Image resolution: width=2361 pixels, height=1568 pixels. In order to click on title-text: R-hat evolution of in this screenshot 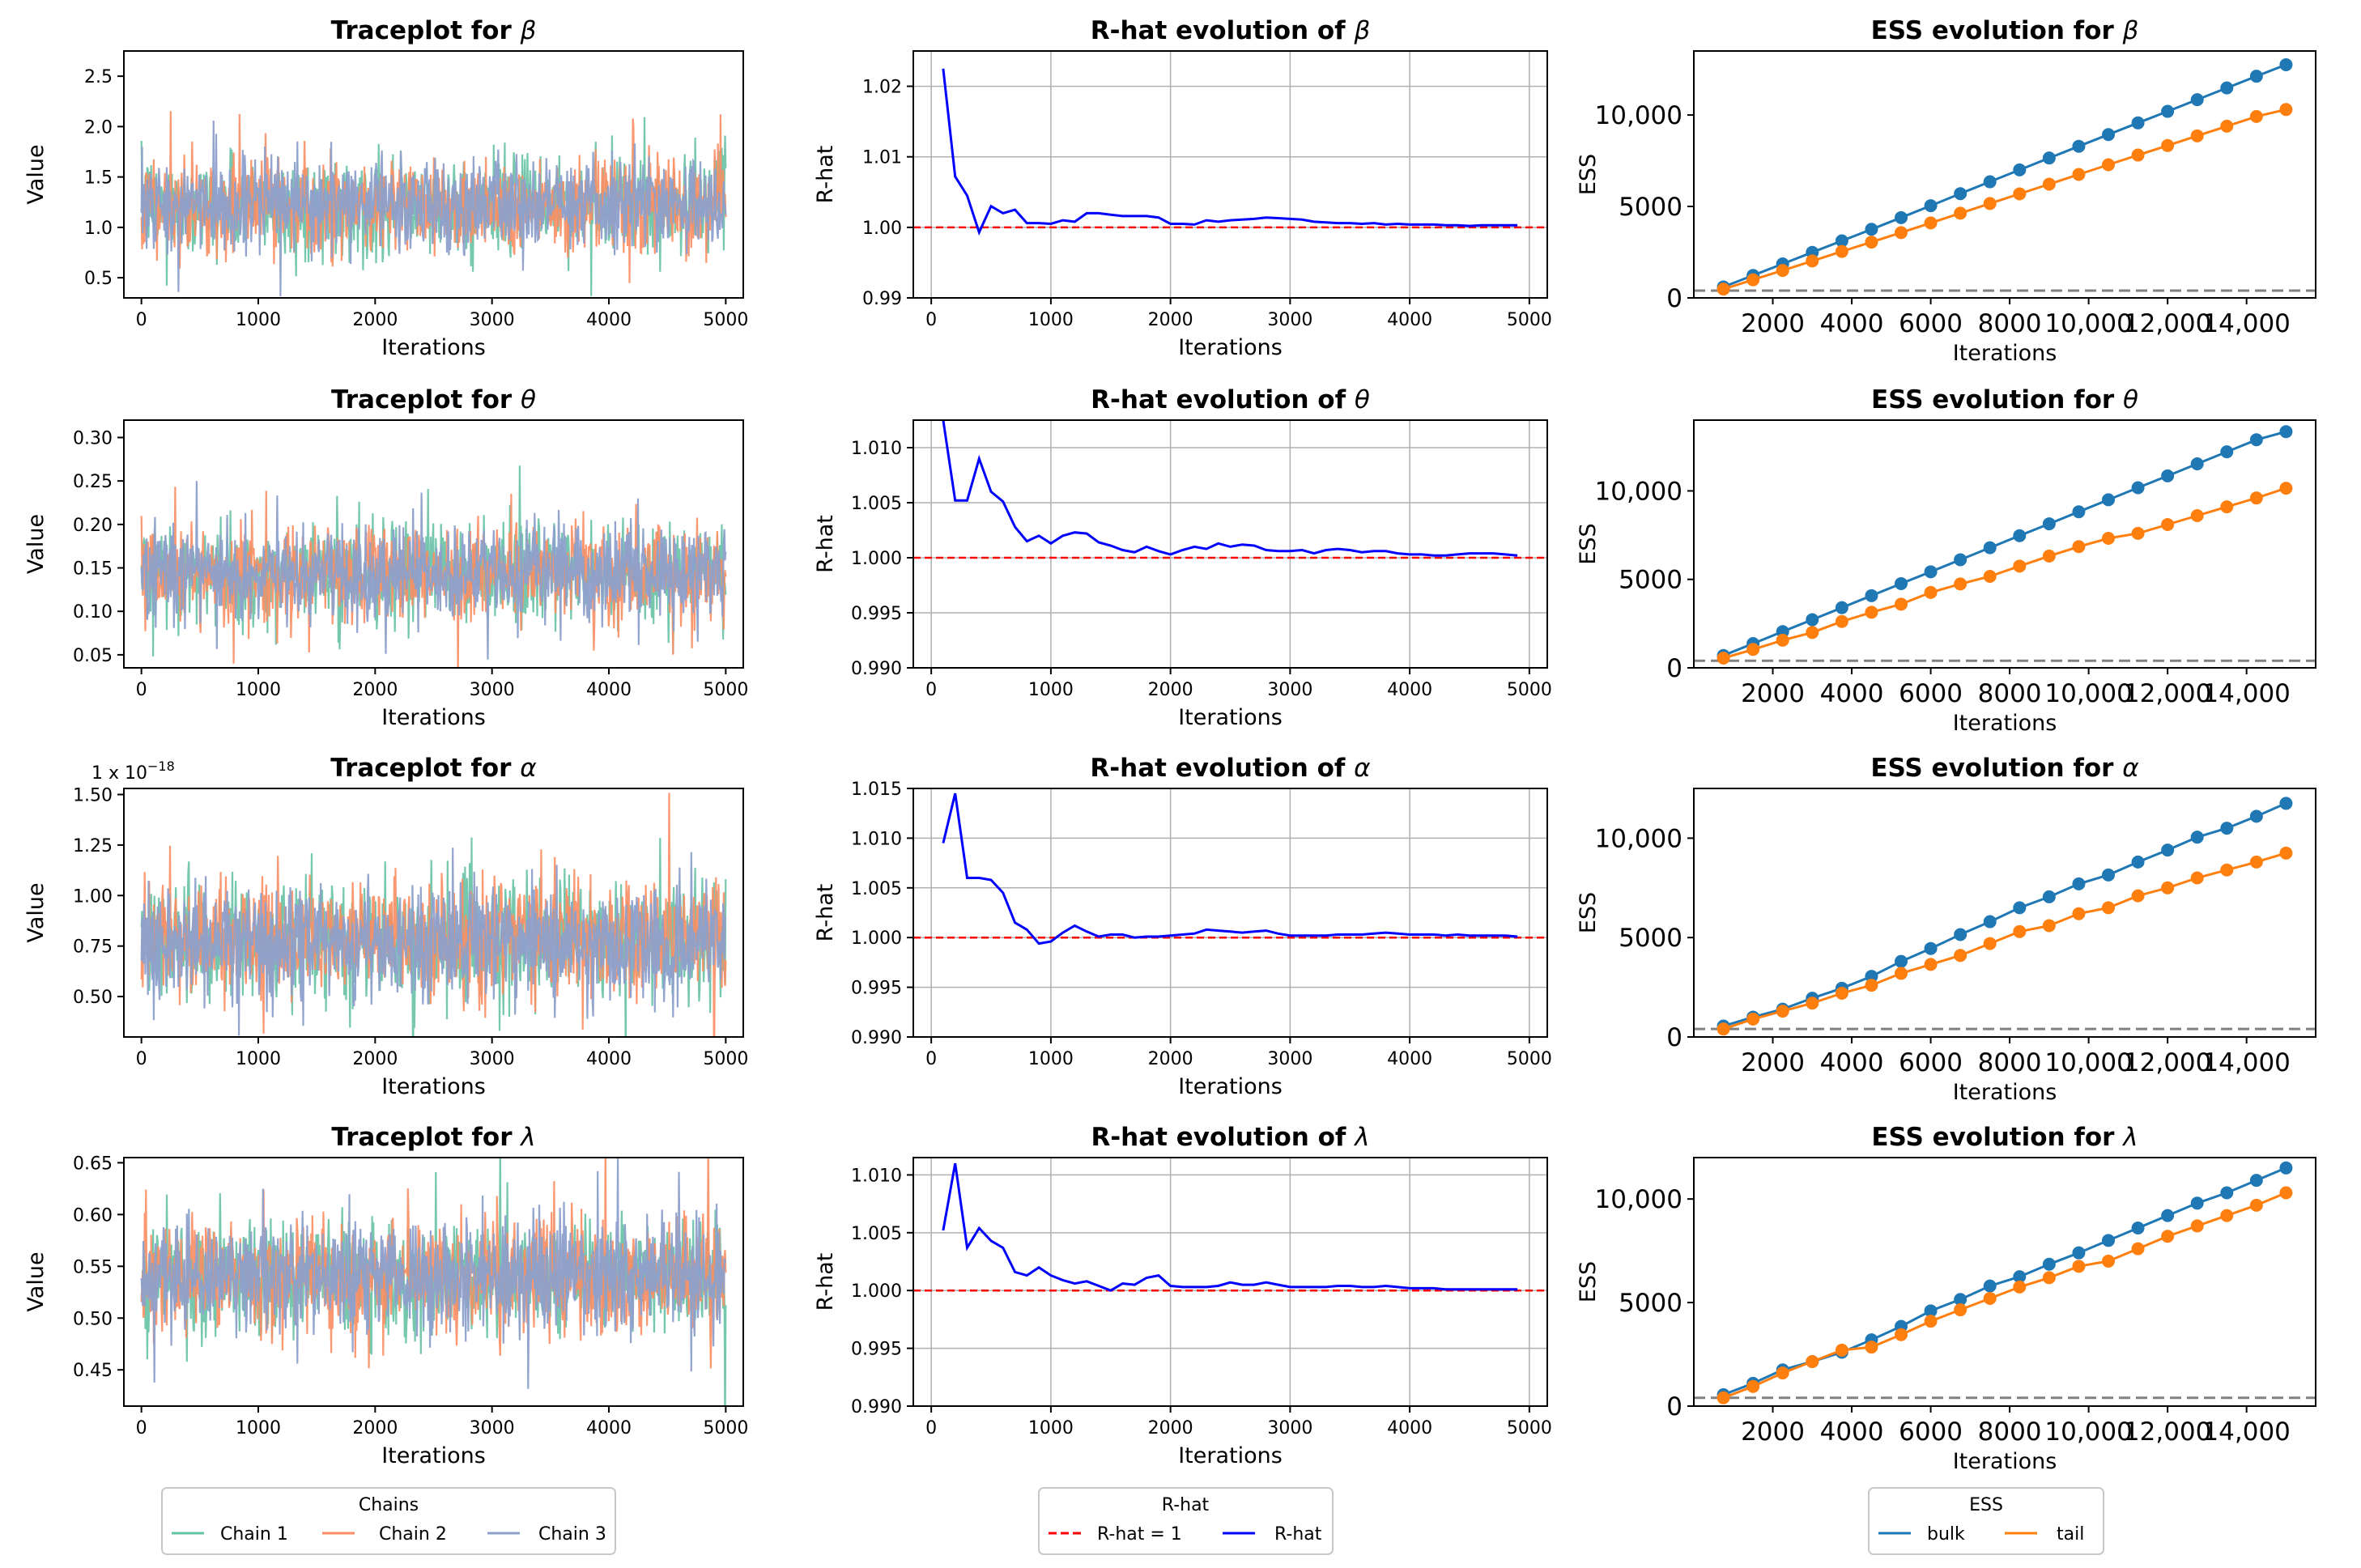, I will do `click(1223, 30)`.